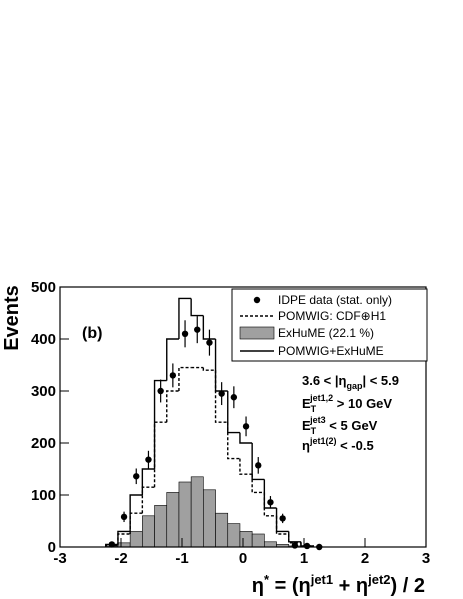 The image size is (463, 599). Describe the element at coordinates (324, 380) in the screenshot. I see `annotation-part: 3.6 < |η` at that location.